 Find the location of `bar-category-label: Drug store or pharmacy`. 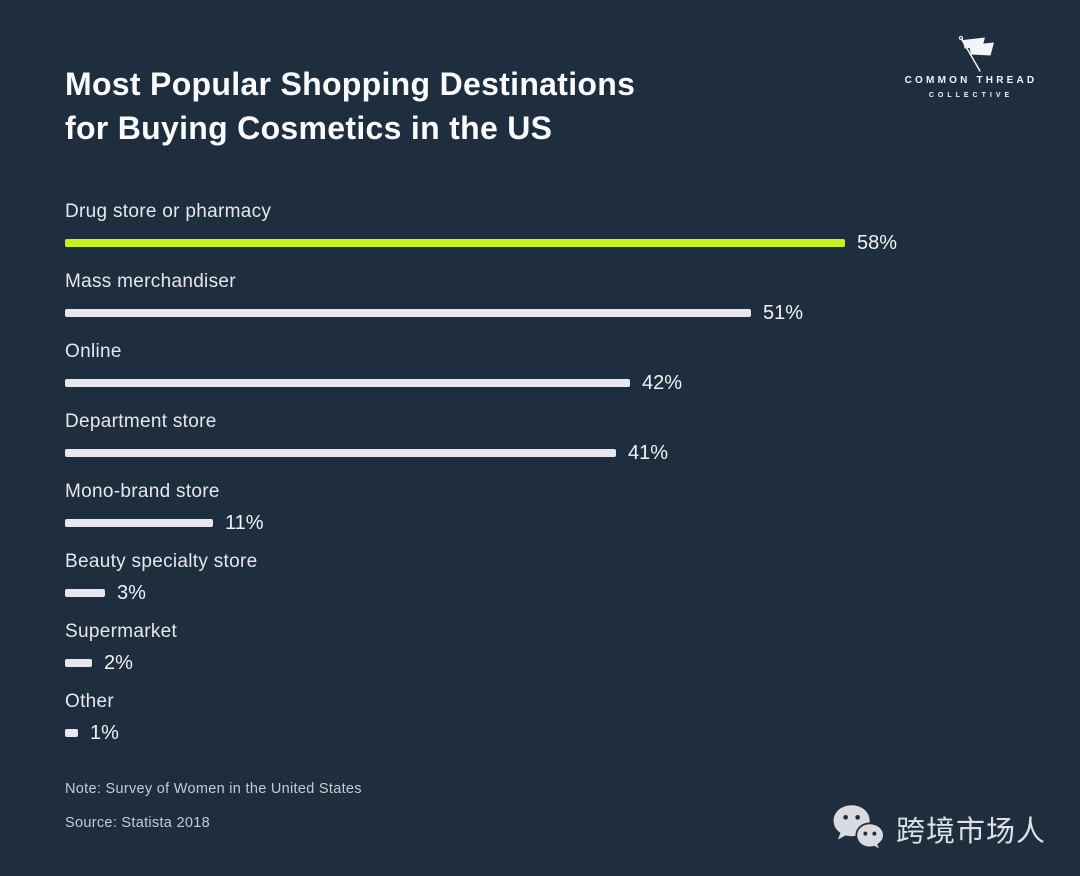

bar-category-label: Drug store or pharmacy is located at coordinates (168, 211).